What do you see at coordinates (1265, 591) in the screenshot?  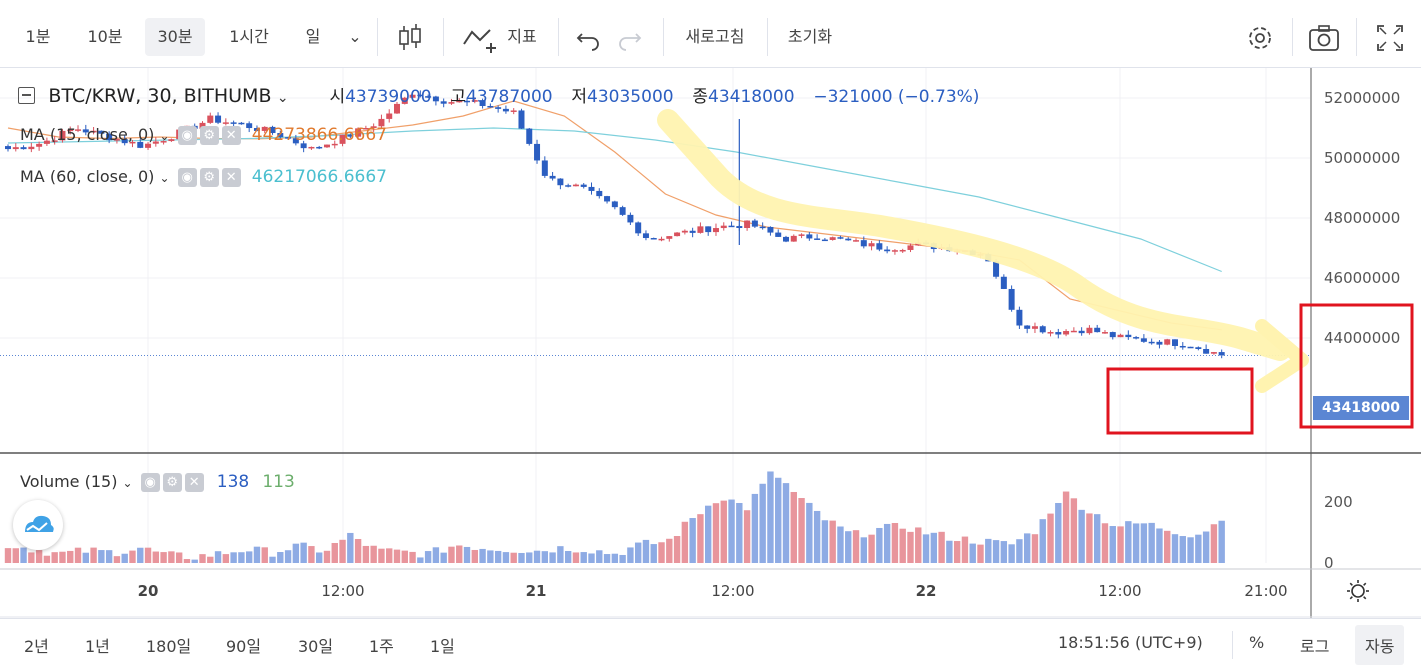 I see `time-tick-label: 21:00` at bounding box center [1265, 591].